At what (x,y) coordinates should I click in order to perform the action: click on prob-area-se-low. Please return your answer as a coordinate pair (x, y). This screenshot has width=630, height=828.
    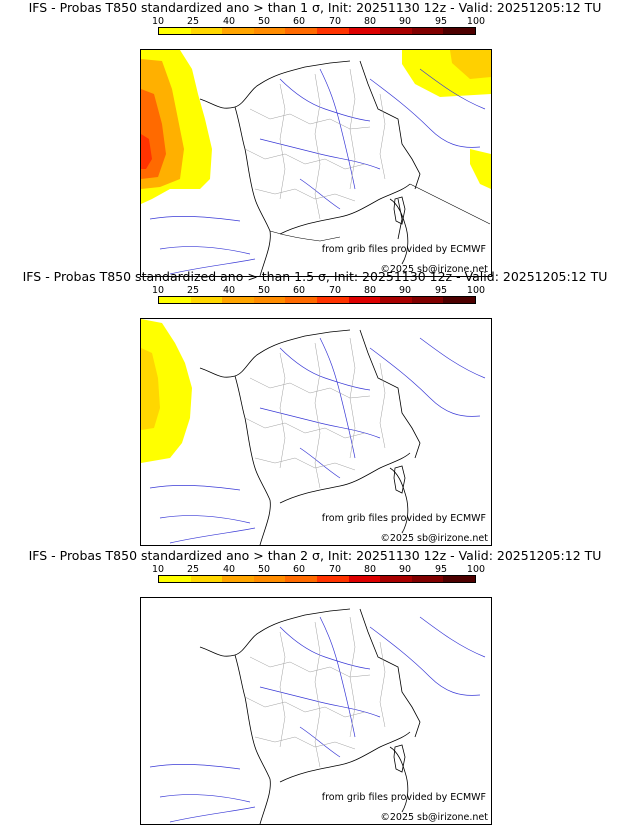
    Looking at the image, I should click on (480, 169).